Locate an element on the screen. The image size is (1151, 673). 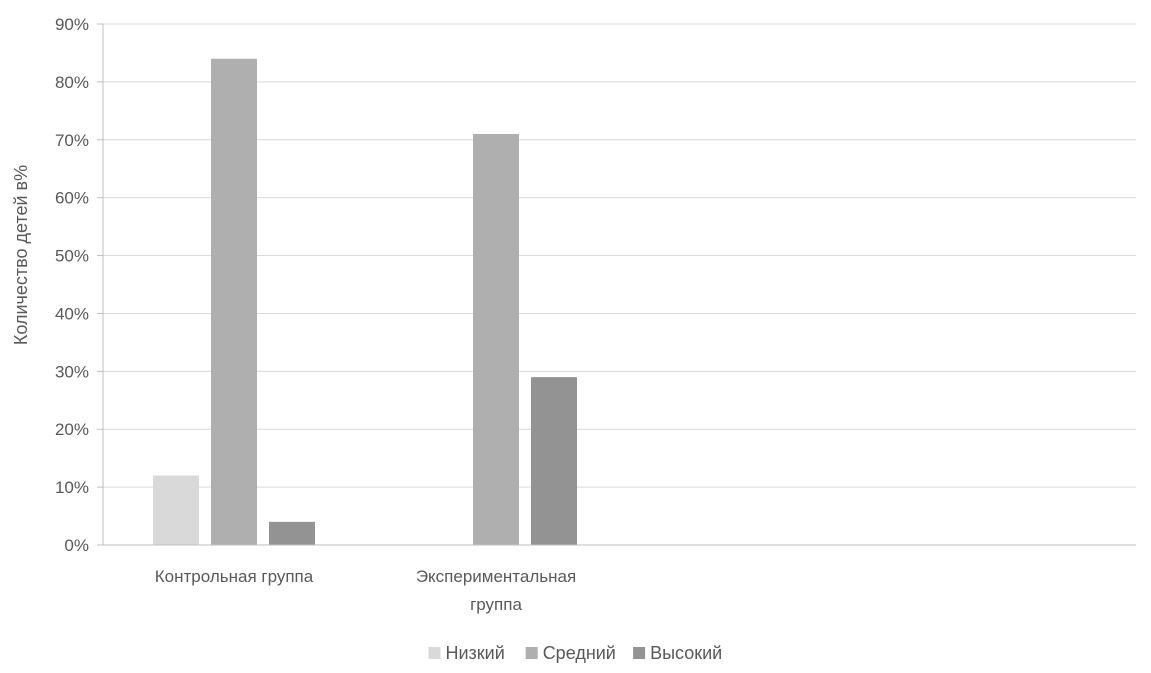
x-category-label: Контрольная группа is located at coordinates (234, 576).